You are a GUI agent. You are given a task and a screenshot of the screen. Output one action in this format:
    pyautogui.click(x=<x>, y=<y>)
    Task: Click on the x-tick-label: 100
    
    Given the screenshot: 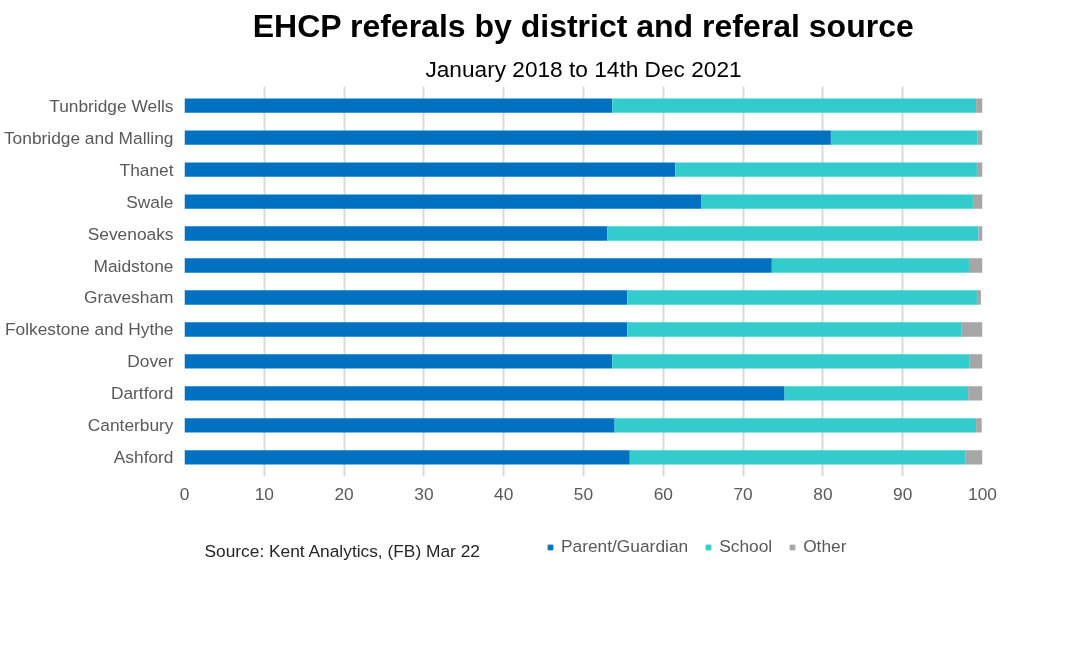 What is the action you would take?
    pyautogui.click(x=982, y=493)
    